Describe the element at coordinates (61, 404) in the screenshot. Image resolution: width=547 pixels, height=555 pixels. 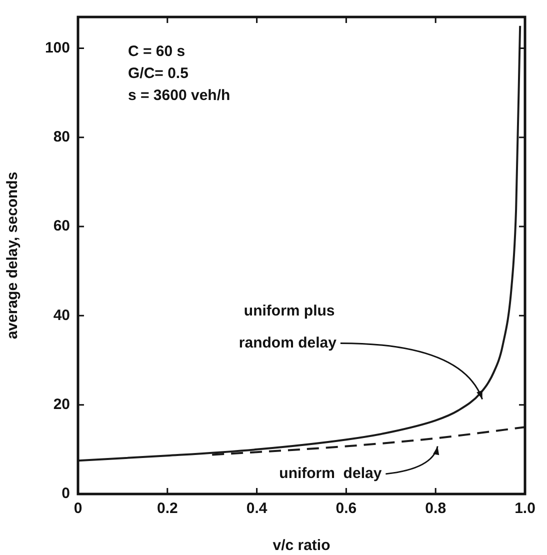
I see `y-tick-label: 20` at that location.